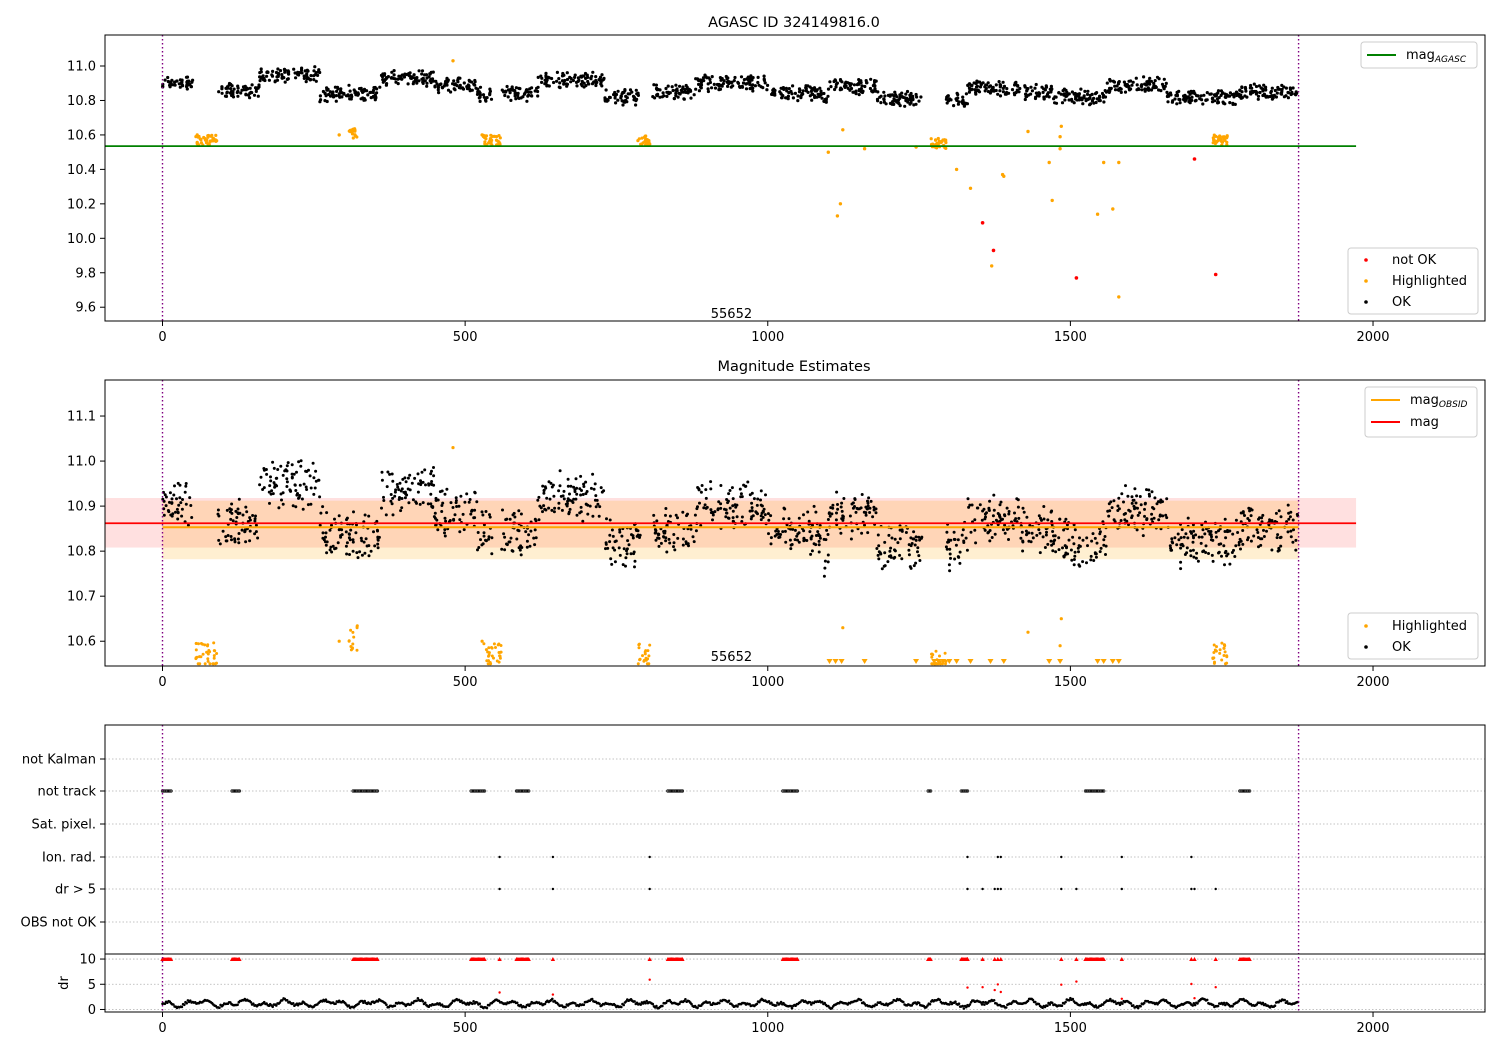  What do you see at coordinates (171, 791) in the screenshot?
I see `not-track-point` at bounding box center [171, 791].